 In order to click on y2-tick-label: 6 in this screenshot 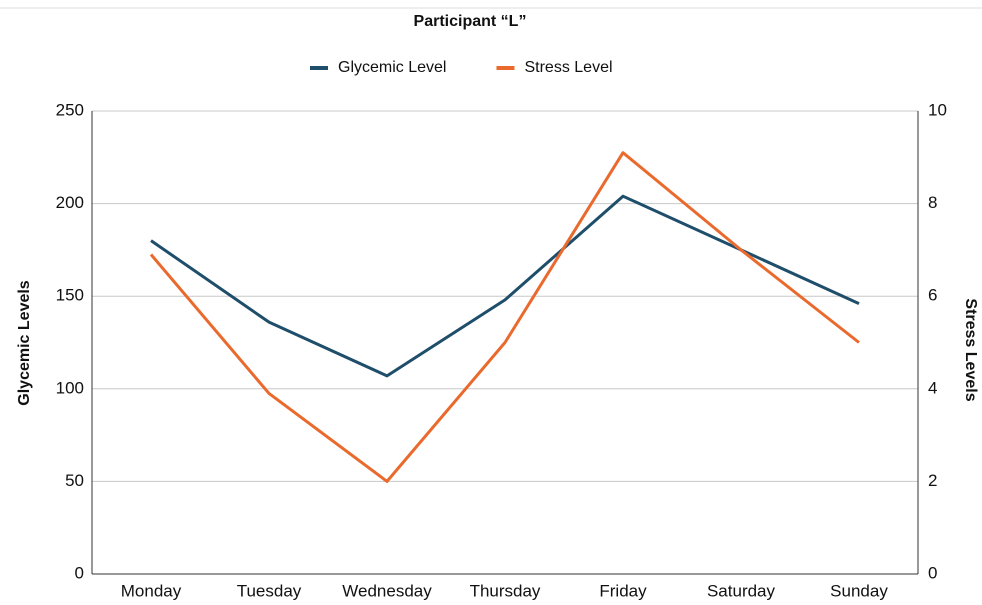, I will do `click(932, 295)`.